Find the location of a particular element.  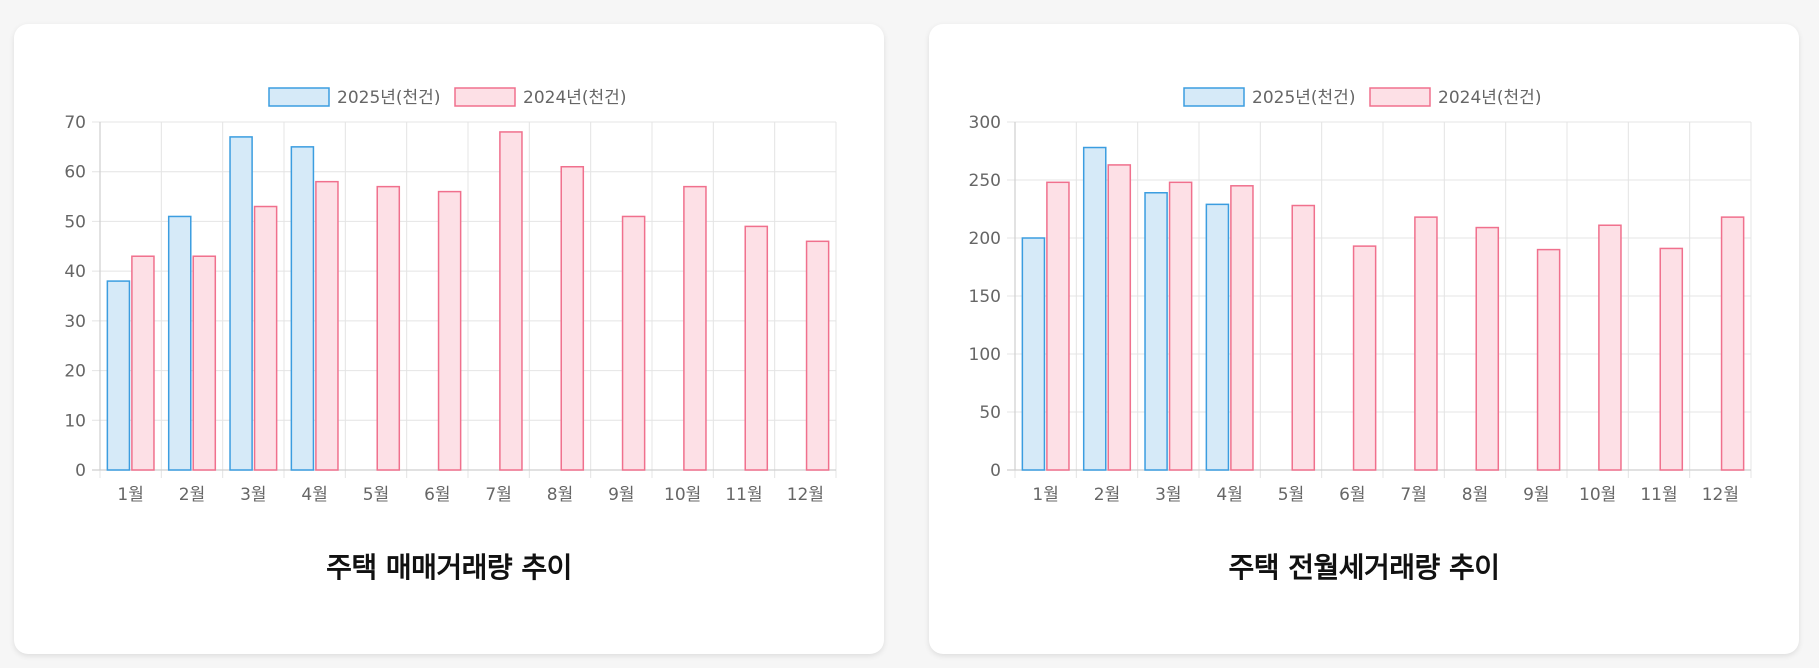

y-tick-label: 250 is located at coordinates (985, 181).